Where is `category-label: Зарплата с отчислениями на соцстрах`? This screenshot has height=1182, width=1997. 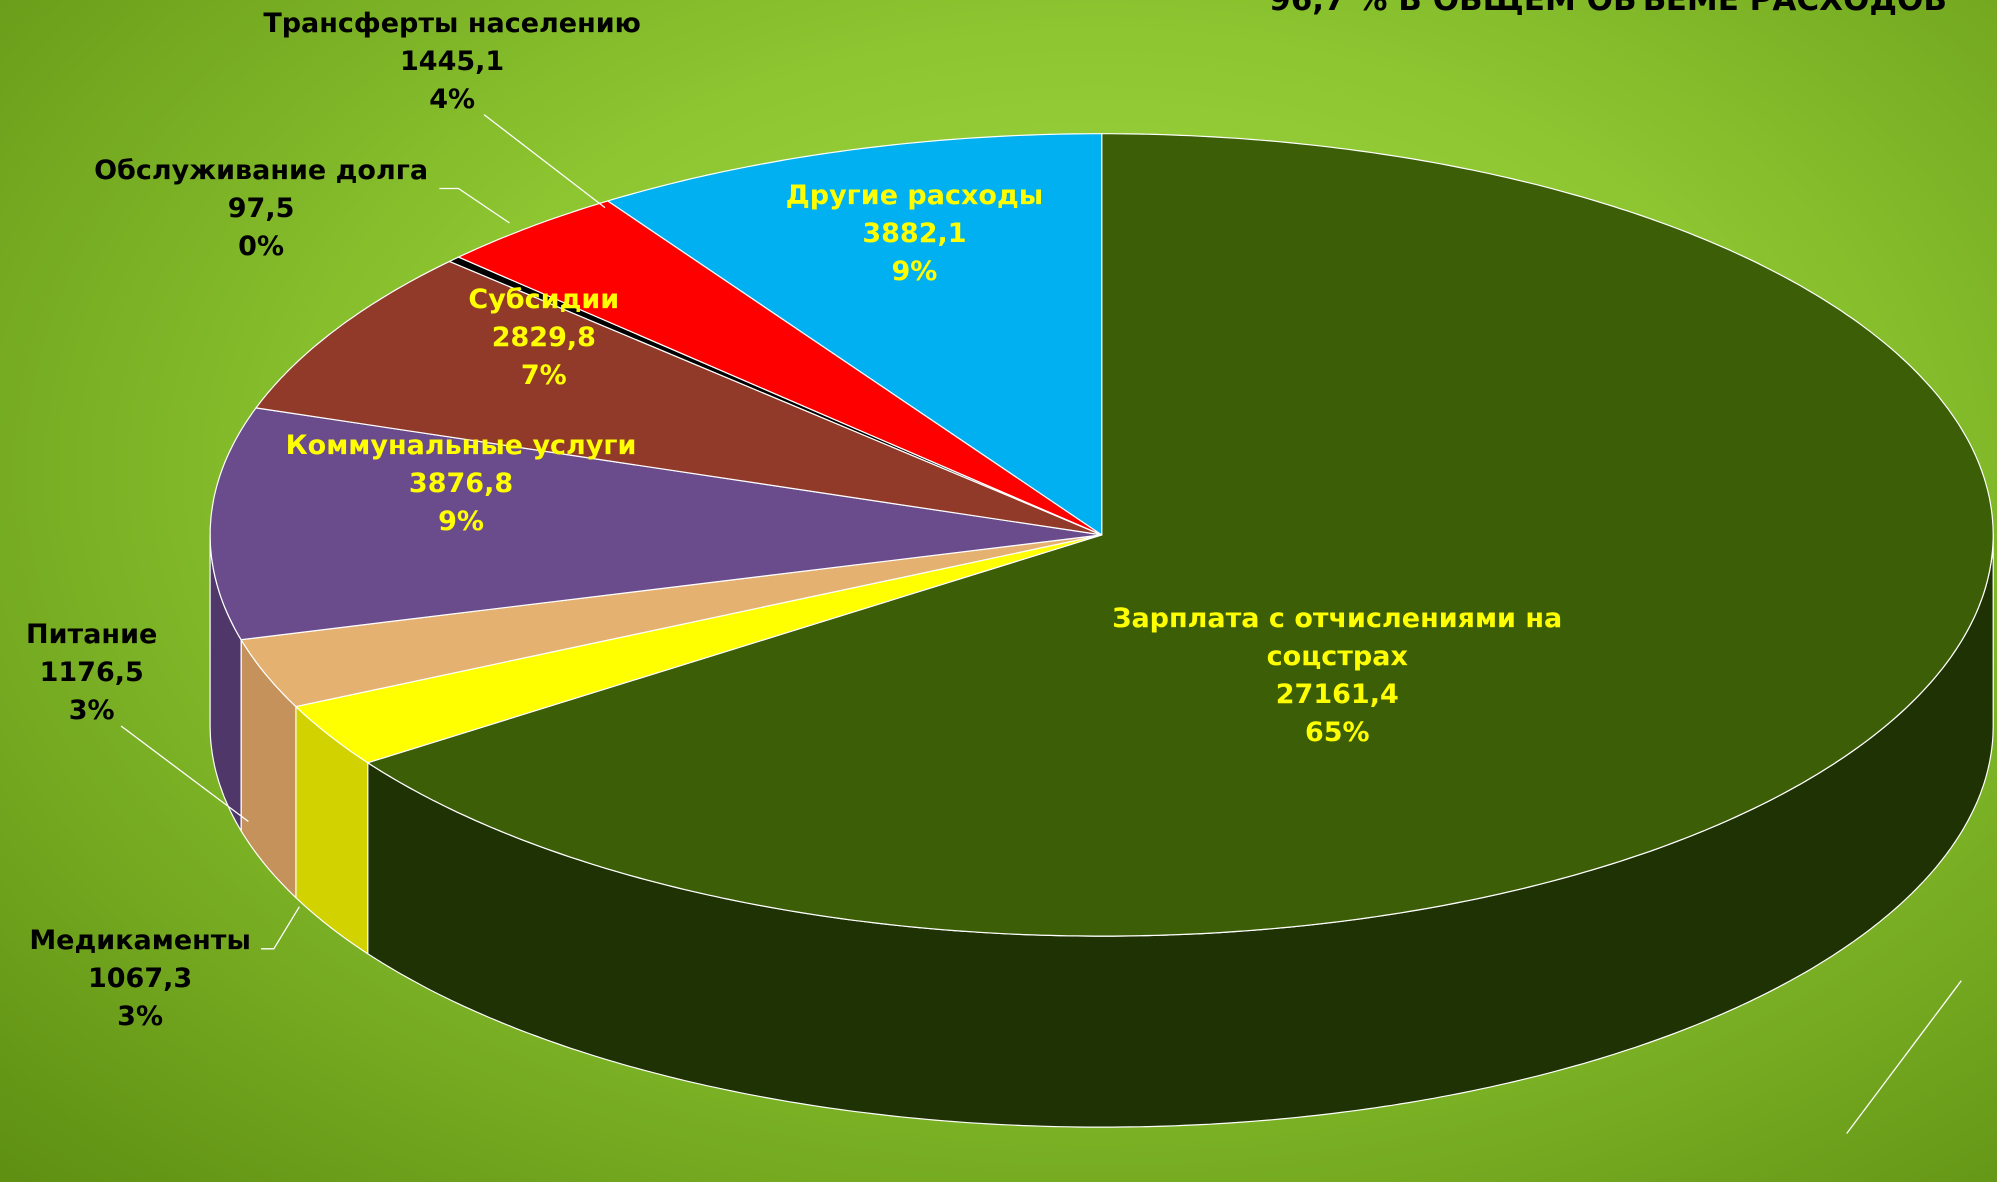 category-label: Зарплата с отчислениями на соцстрах is located at coordinates (1337, 637).